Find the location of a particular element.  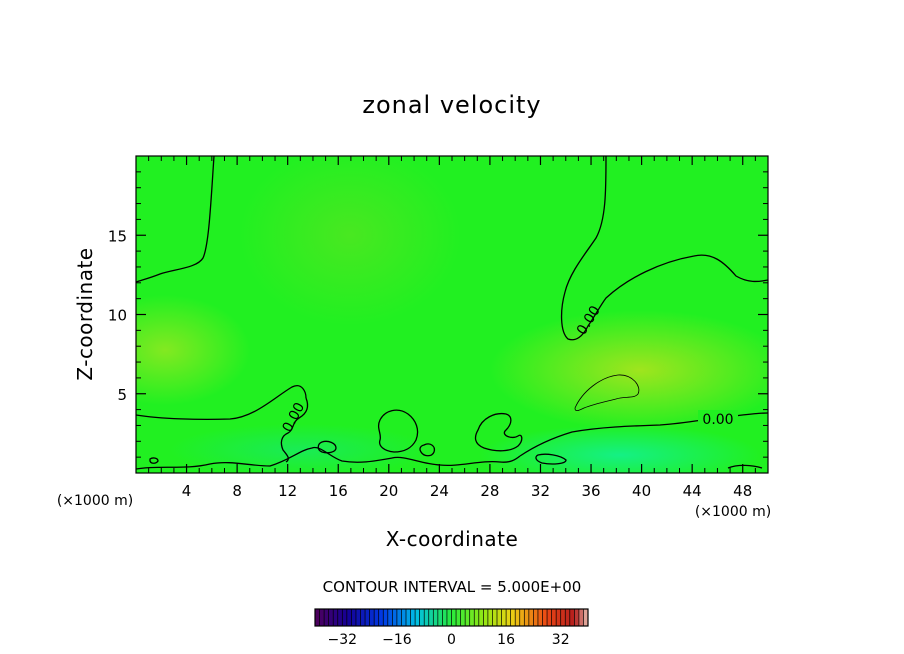

x-unit-label-right: (×1000 m) is located at coordinates (733, 512).